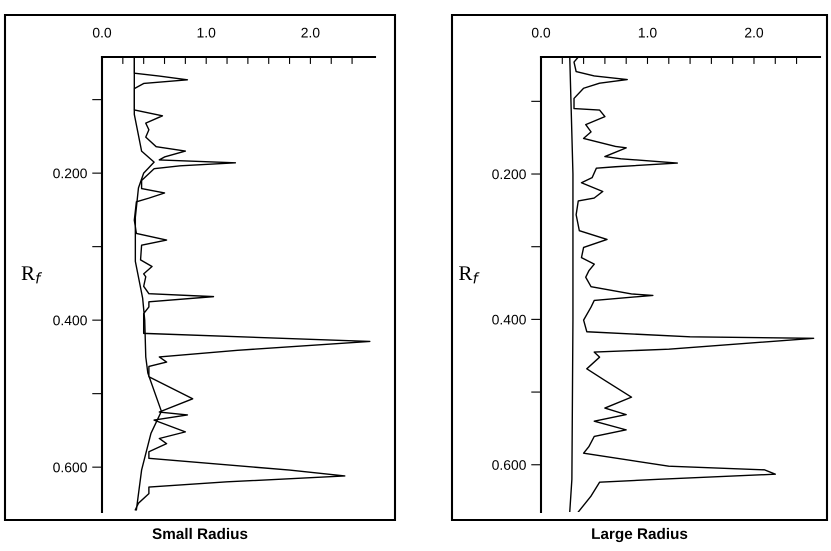 The width and height of the screenshot is (831, 551). Describe the element at coordinates (640, 535) in the screenshot. I see `text: Large Radius` at that location.